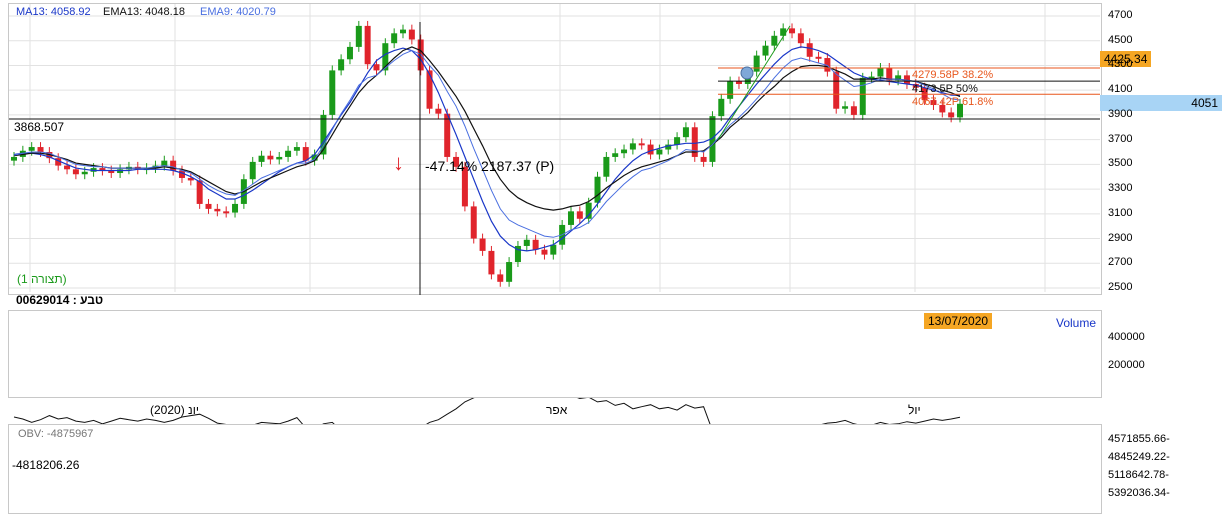  Describe the element at coordinates (557, 410) in the screenshot. I see `x-label-apr: אפר` at that location.